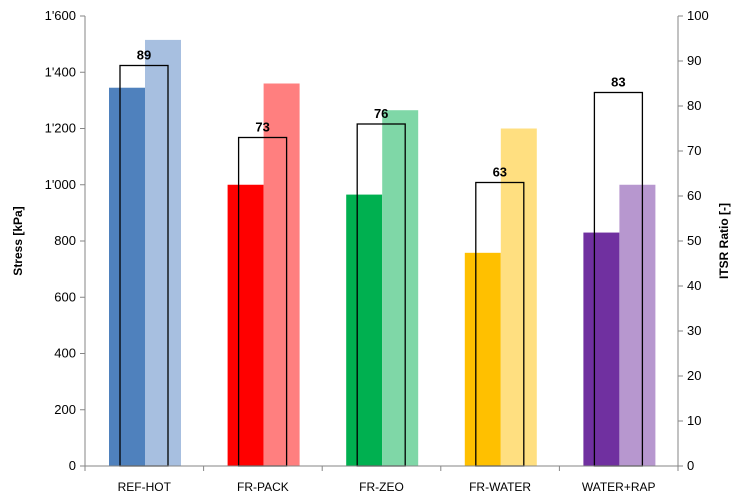 This screenshot has width=737, height=499. Describe the element at coordinates (694, 375) in the screenshot. I see `y2-tick-label: 20` at that location.